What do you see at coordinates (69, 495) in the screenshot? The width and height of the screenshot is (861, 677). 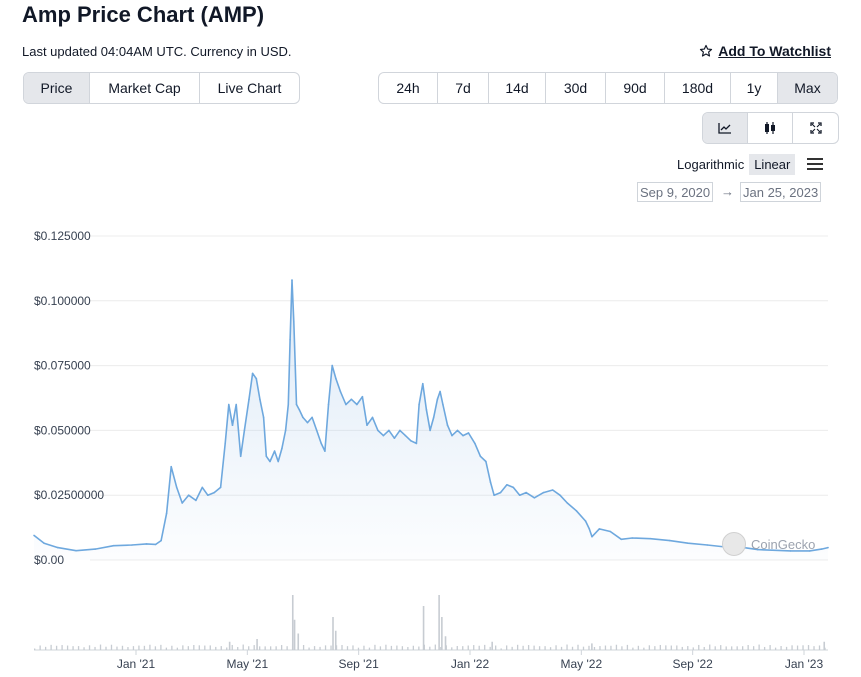 I see `y-tick-label: $0.02500000` at bounding box center [69, 495].